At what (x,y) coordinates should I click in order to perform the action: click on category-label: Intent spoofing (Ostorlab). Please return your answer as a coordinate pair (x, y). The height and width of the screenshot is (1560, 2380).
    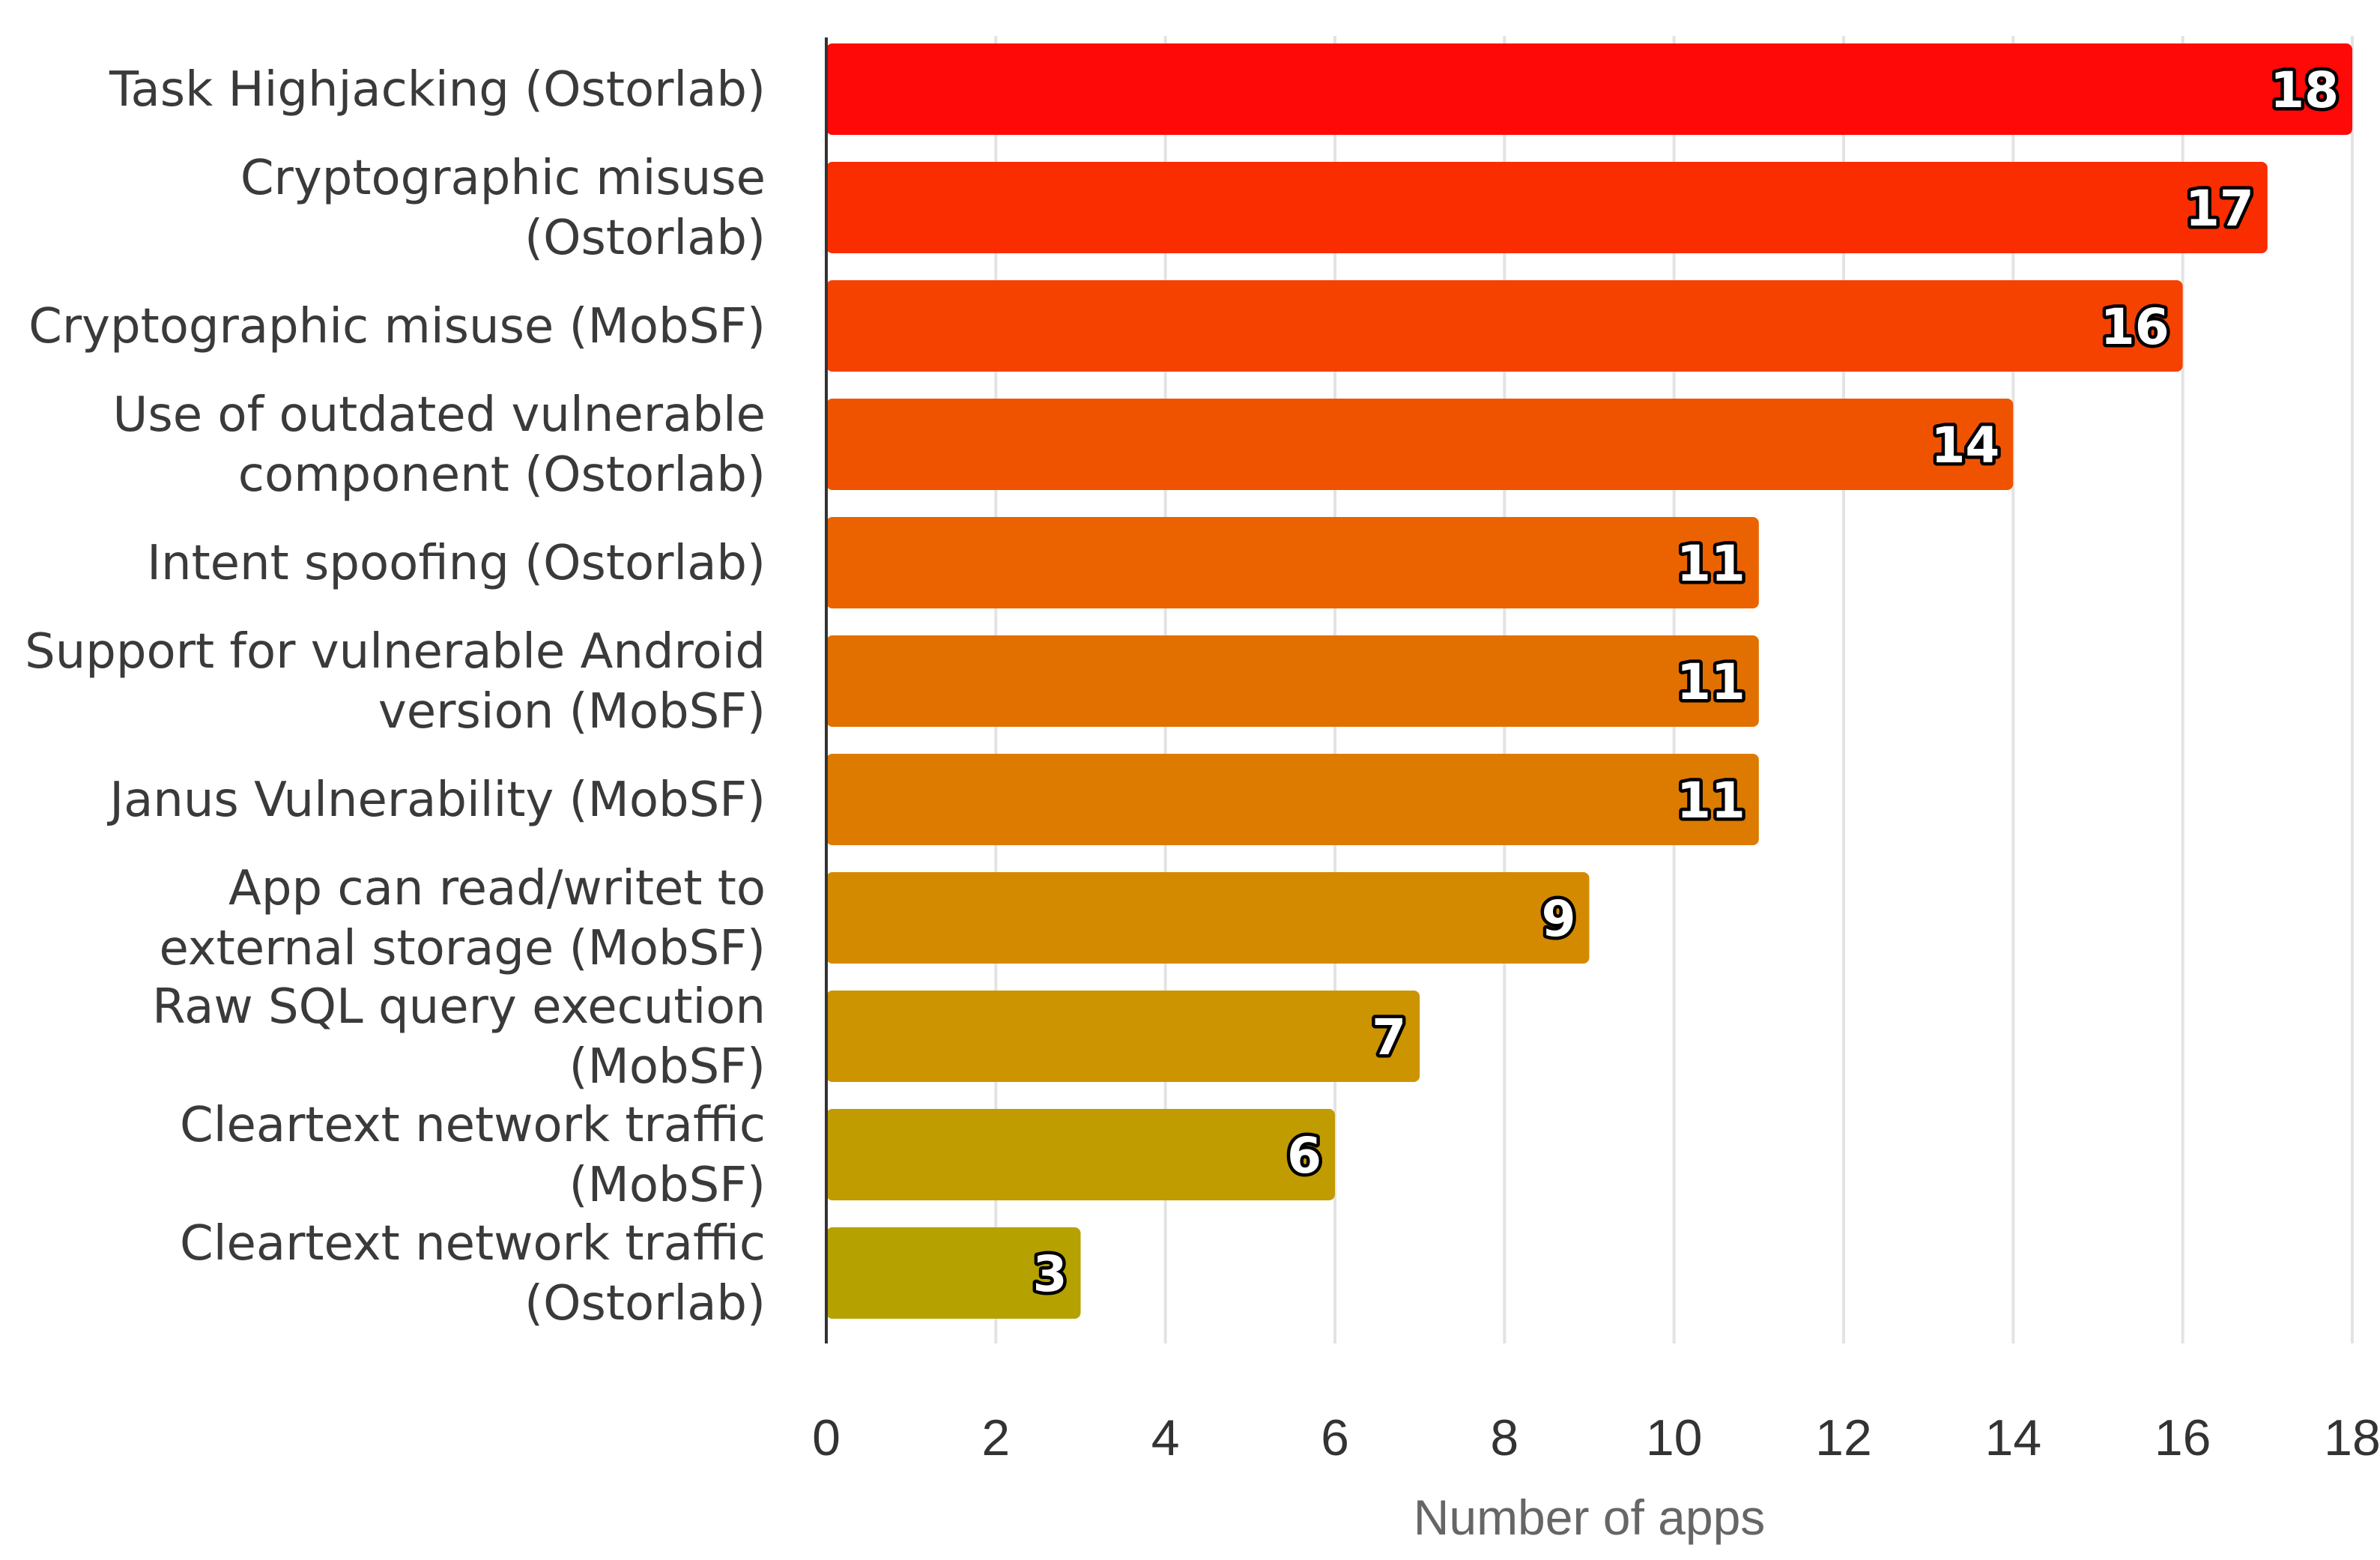
    Looking at the image, I should click on (456, 563).